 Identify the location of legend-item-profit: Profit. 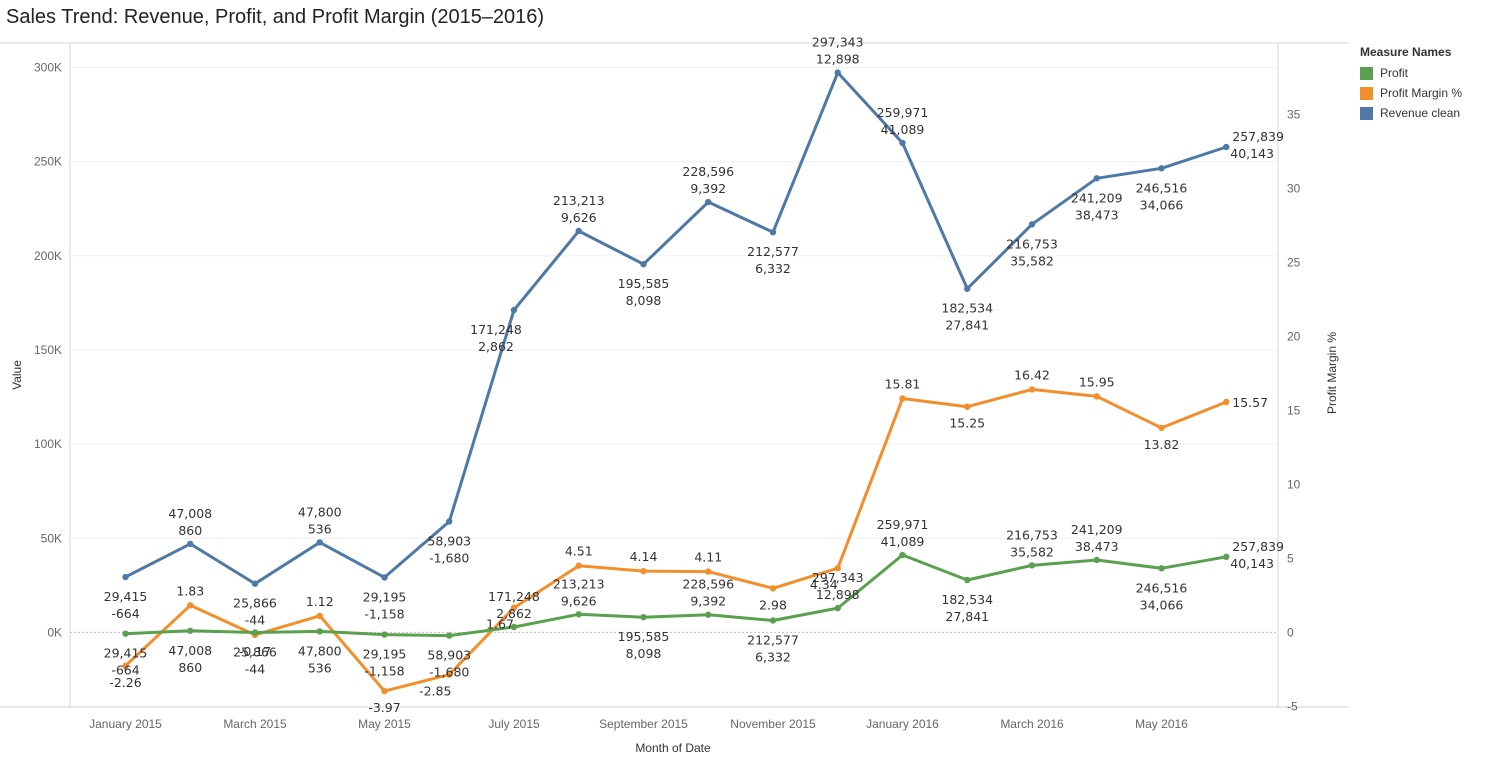
(1411, 73).